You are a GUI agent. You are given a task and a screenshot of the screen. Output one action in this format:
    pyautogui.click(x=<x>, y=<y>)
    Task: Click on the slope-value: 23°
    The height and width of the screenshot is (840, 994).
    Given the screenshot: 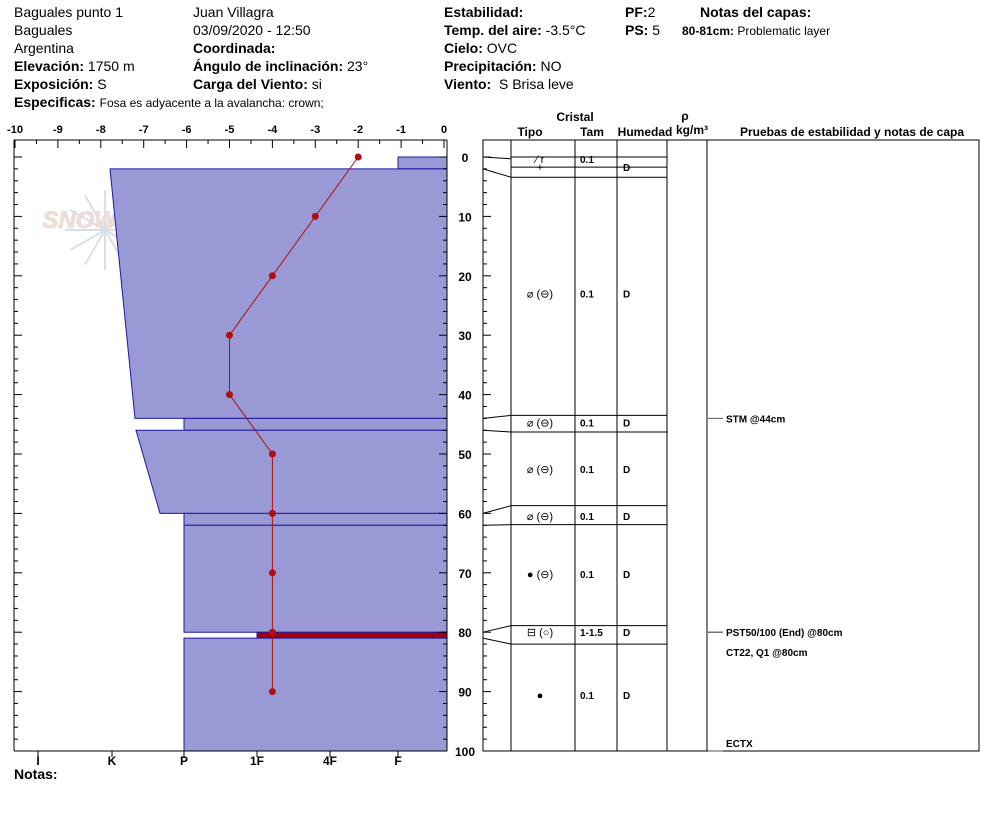 What is the action you would take?
    pyautogui.click(x=358, y=66)
    